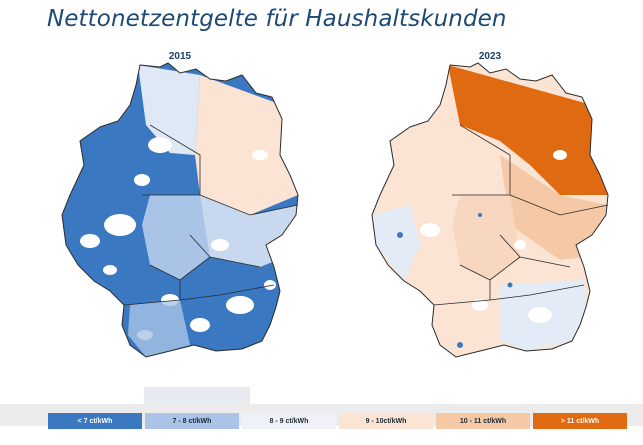 Image resolution: width=643 pixels, height=445 pixels. What do you see at coordinates (490, 56) in the screenshot?
I see `map-year-2023: 2023` at bounding box center [490, 56].